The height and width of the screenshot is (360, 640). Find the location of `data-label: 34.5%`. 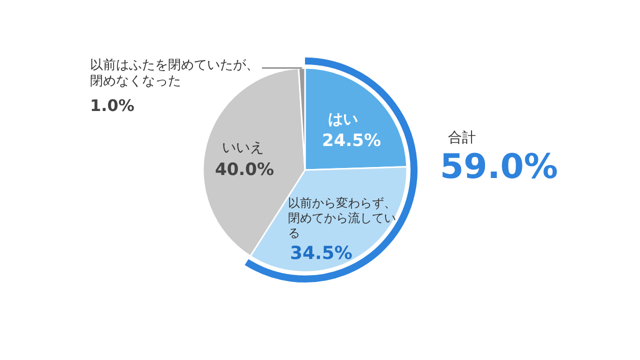

data-label: 34.5% is located at coordinates (321, 254).